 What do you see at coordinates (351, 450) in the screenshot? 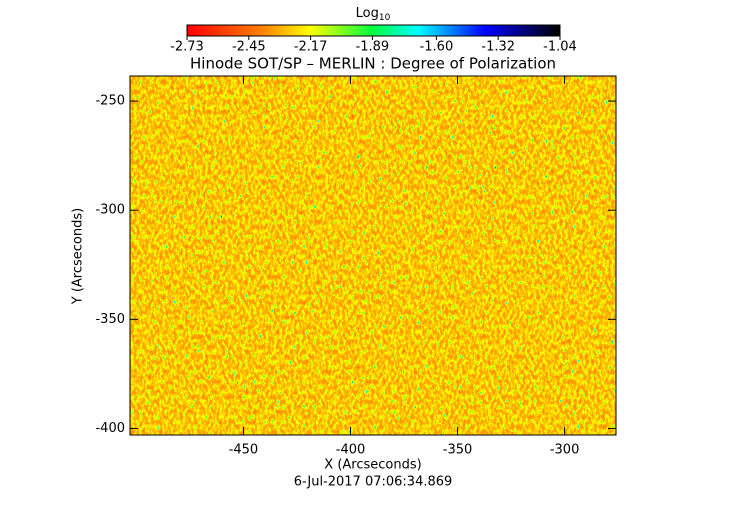
I see `x-tick-label: -400` at bounding box center [351, 450].